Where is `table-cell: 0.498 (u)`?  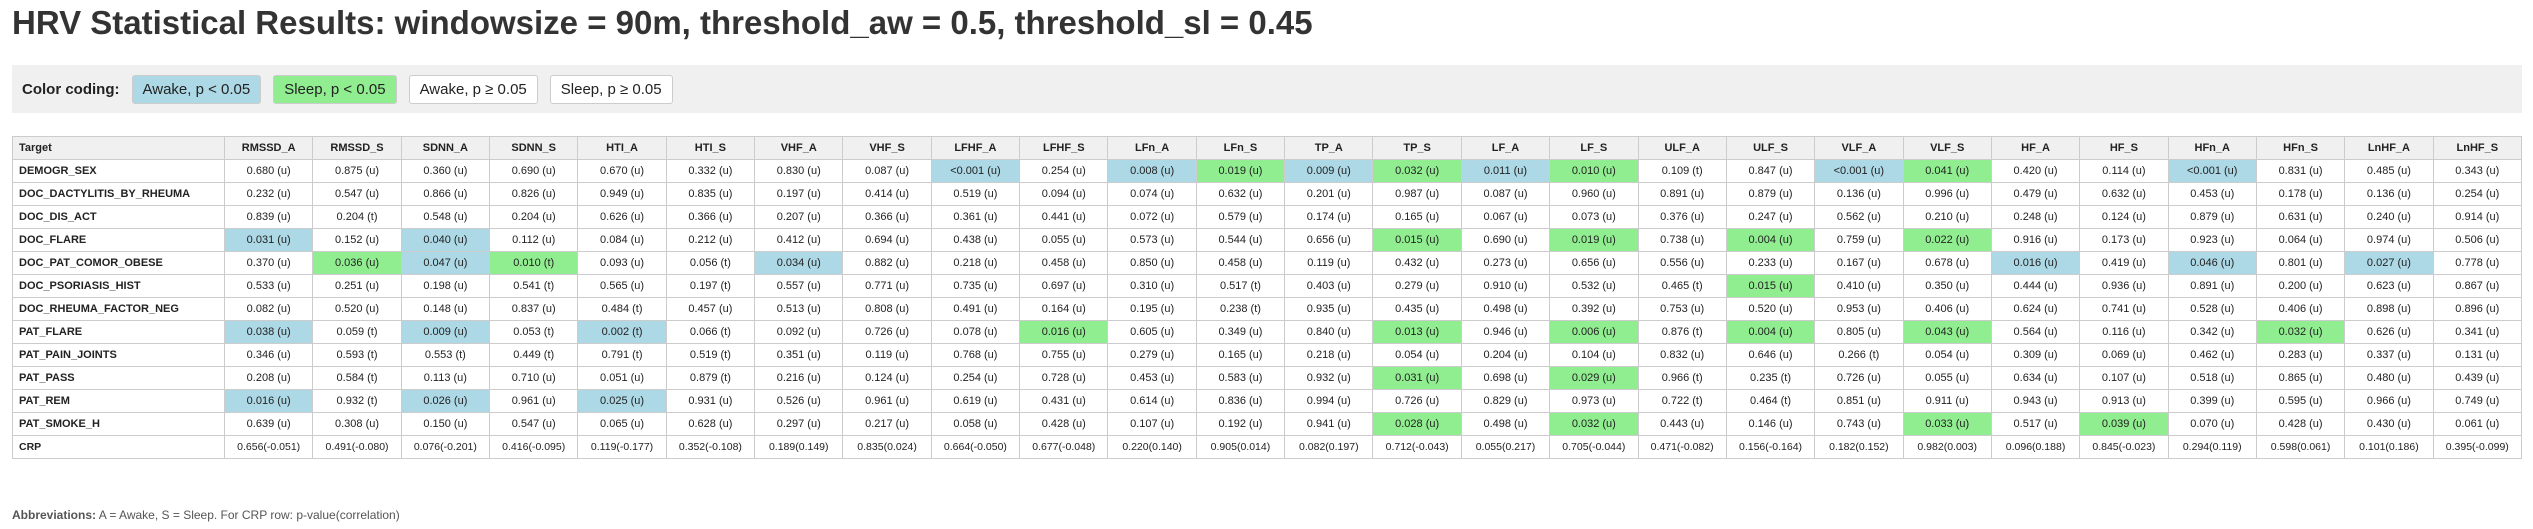 table-cell: 0.498 (u) is located at coordinates (1505, 309).